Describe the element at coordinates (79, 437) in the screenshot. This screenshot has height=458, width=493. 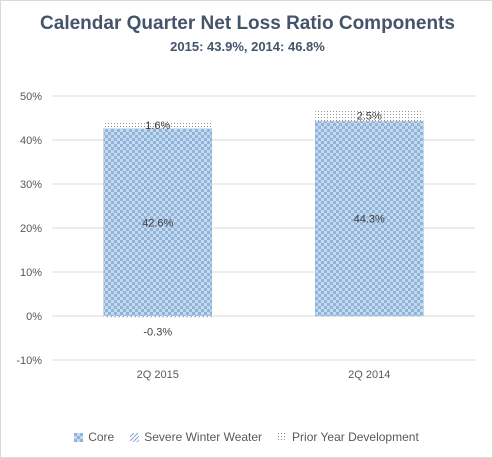
I see `legend-swatch-core` at that location.